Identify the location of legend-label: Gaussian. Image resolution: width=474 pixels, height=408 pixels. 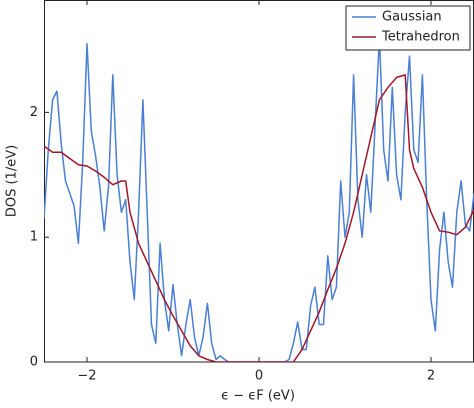
(412, 17).